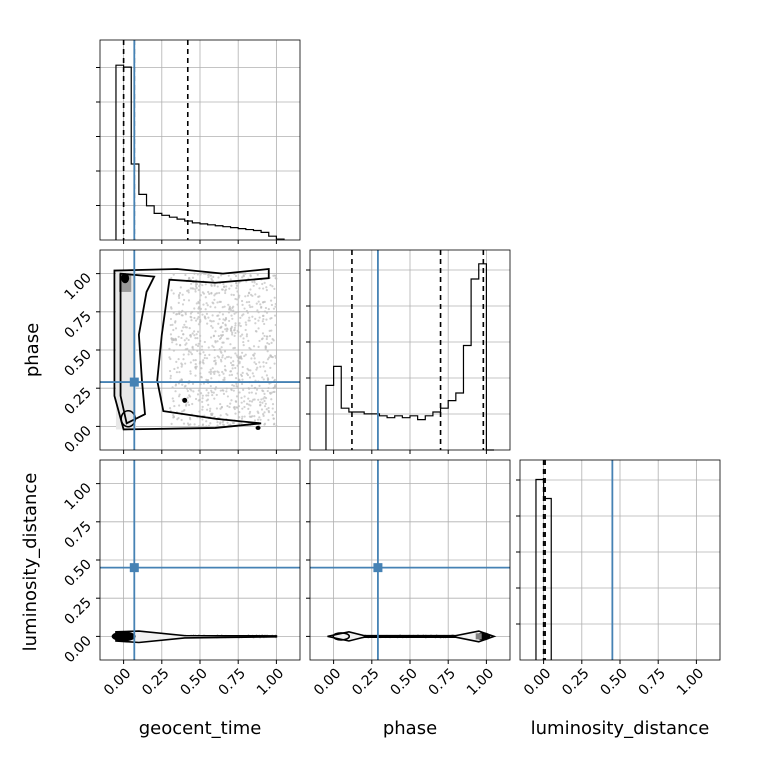  What do you see at coordinates (181, 352) in the screenshot?
I see `panel-phase-geocent_time: 0.00 0.25 0.50 0.75 1.00` at bounding box center [181, 352].